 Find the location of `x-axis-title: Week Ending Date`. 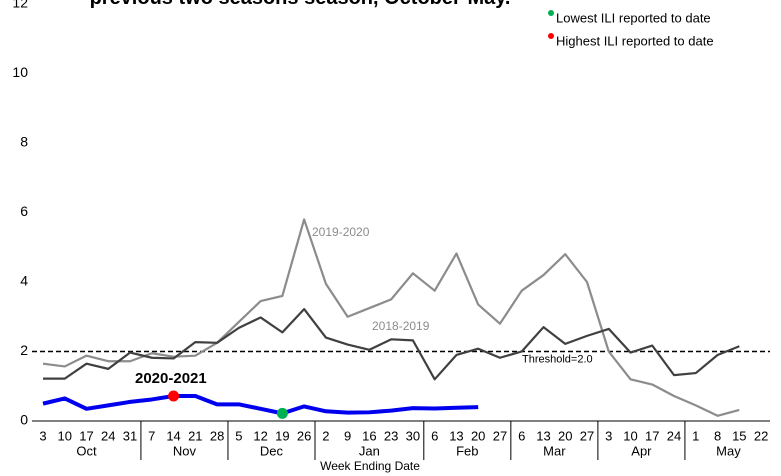

x-axis-title: Week Ending Date is located at coordinates (370, 466).